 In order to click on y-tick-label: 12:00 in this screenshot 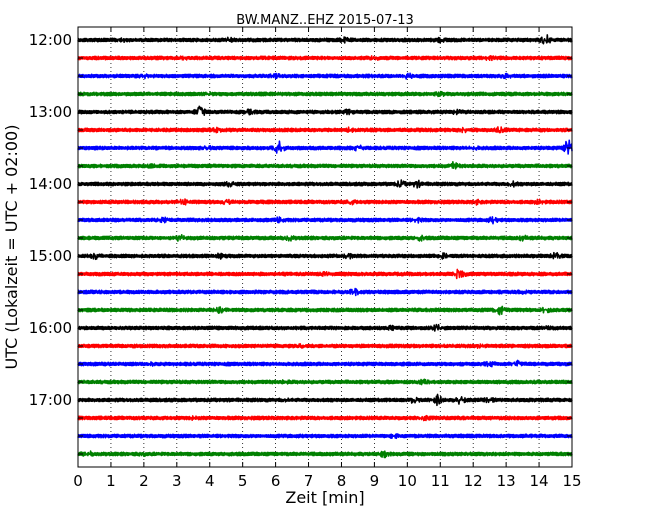, I will do `click(50, 40)`.